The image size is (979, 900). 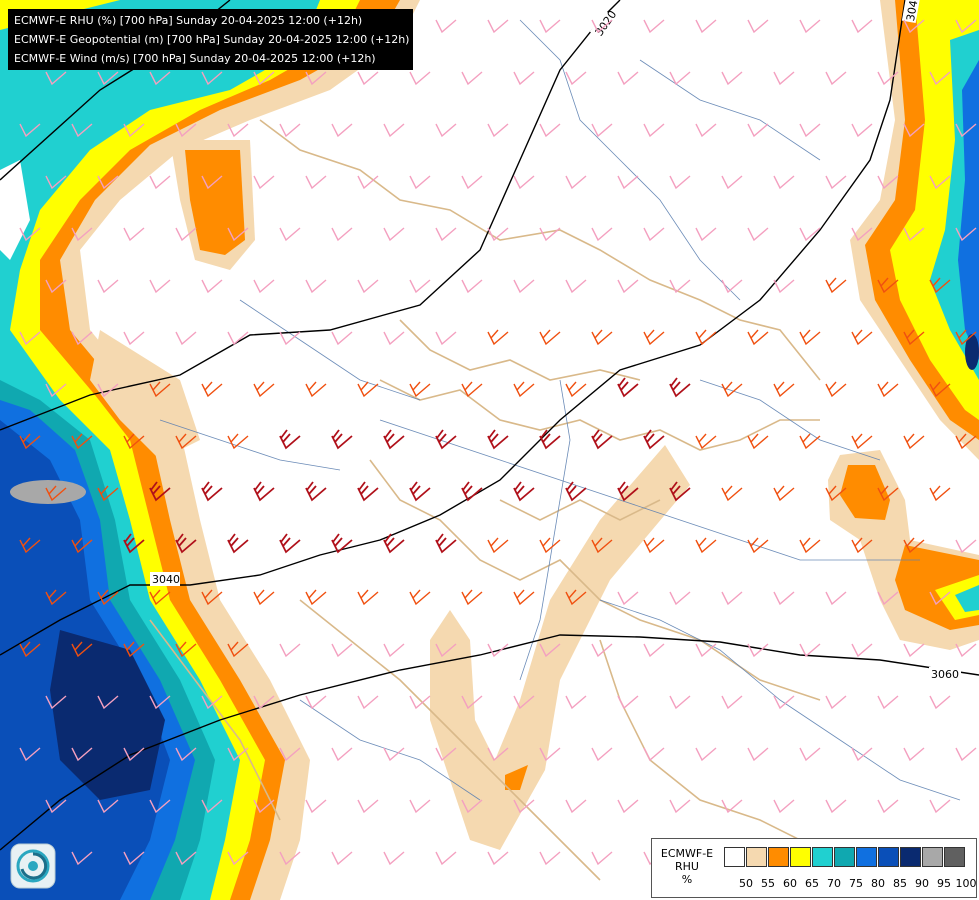 What do you see at coordinates (966, 883) in the screenshot?
I see `legend-tick: 100` at bounding box center [966, 883].